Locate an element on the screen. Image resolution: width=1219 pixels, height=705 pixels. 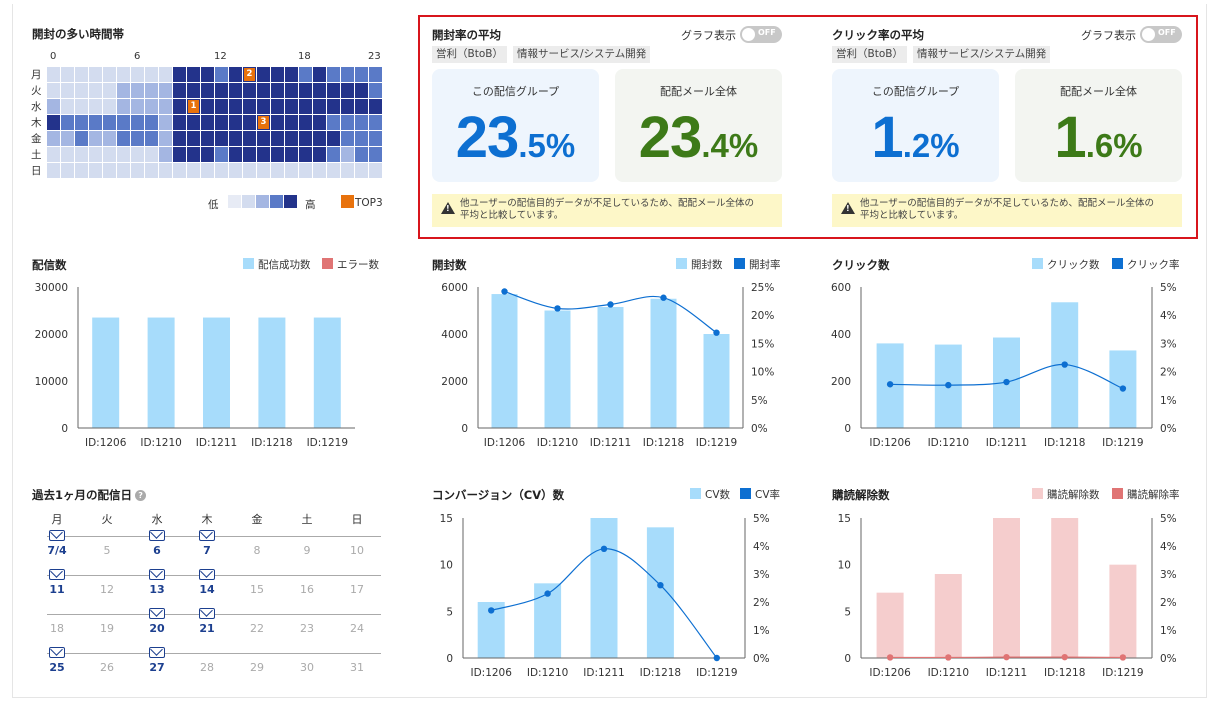
open-graph-toggle: OFF is located at coordinates (761, 34).